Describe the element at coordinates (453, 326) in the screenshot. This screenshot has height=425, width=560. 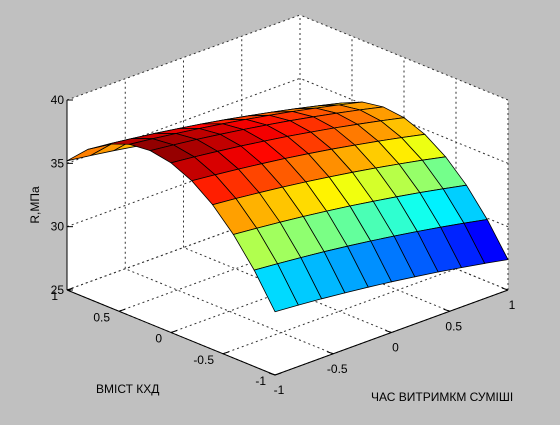
I see `x-tick-label: 0.5` at that location.